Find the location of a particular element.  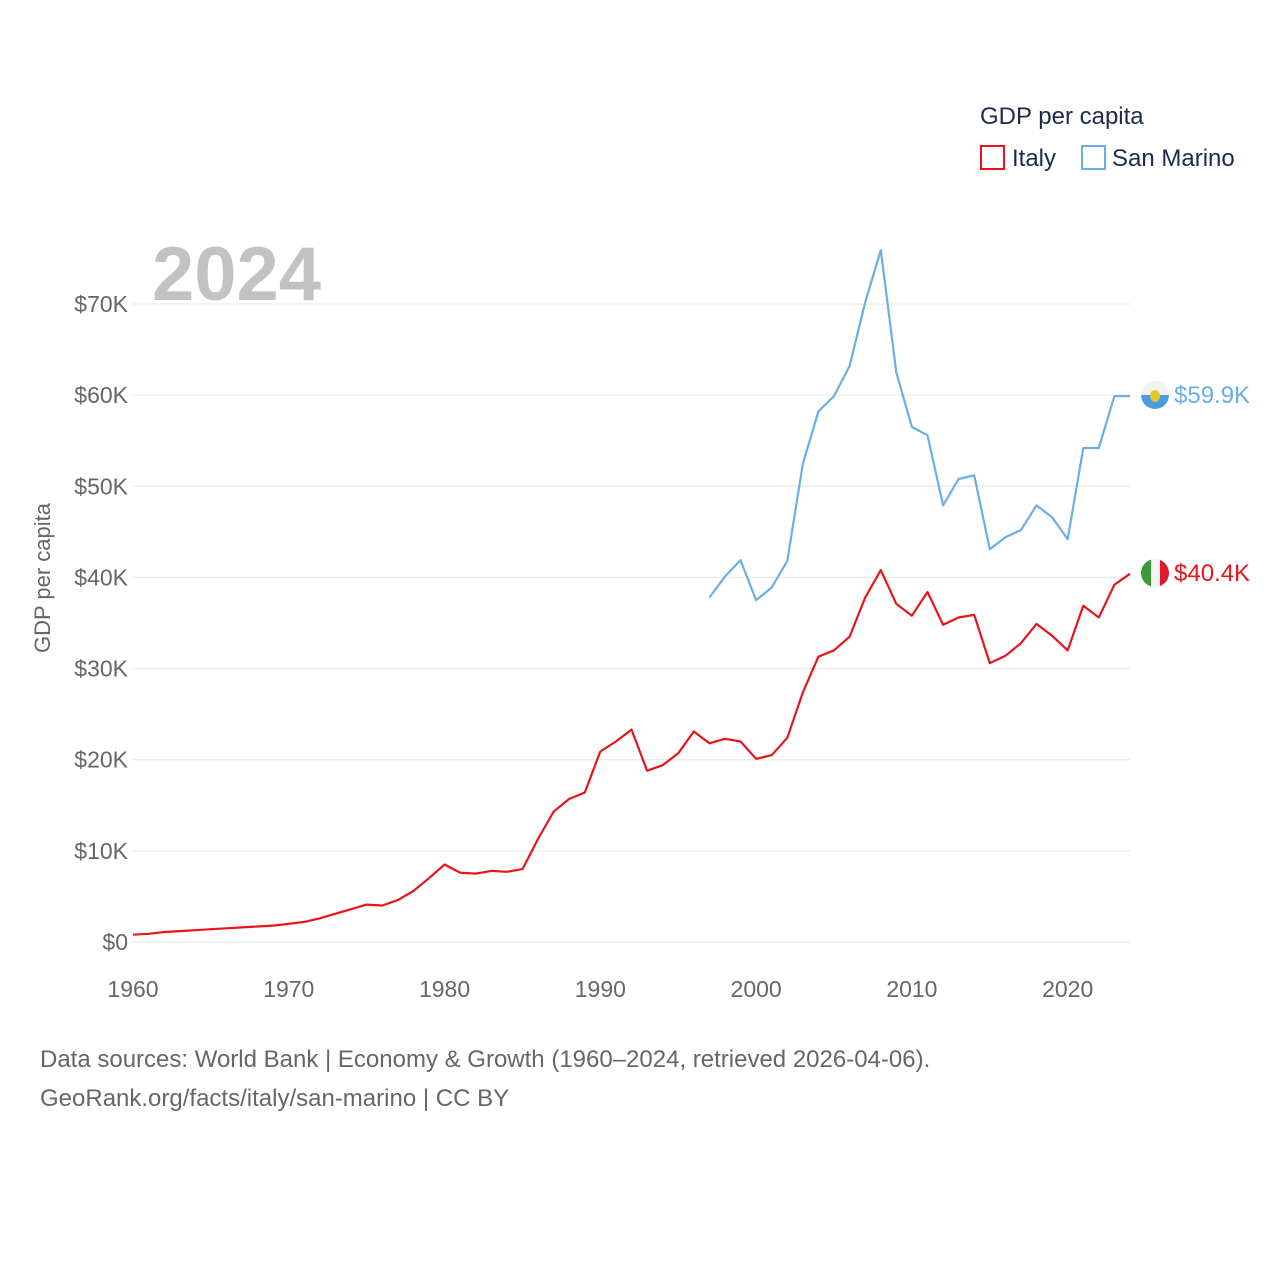

legend: GDP per capita Italy San Marino is located at coordinates (1107, 137).